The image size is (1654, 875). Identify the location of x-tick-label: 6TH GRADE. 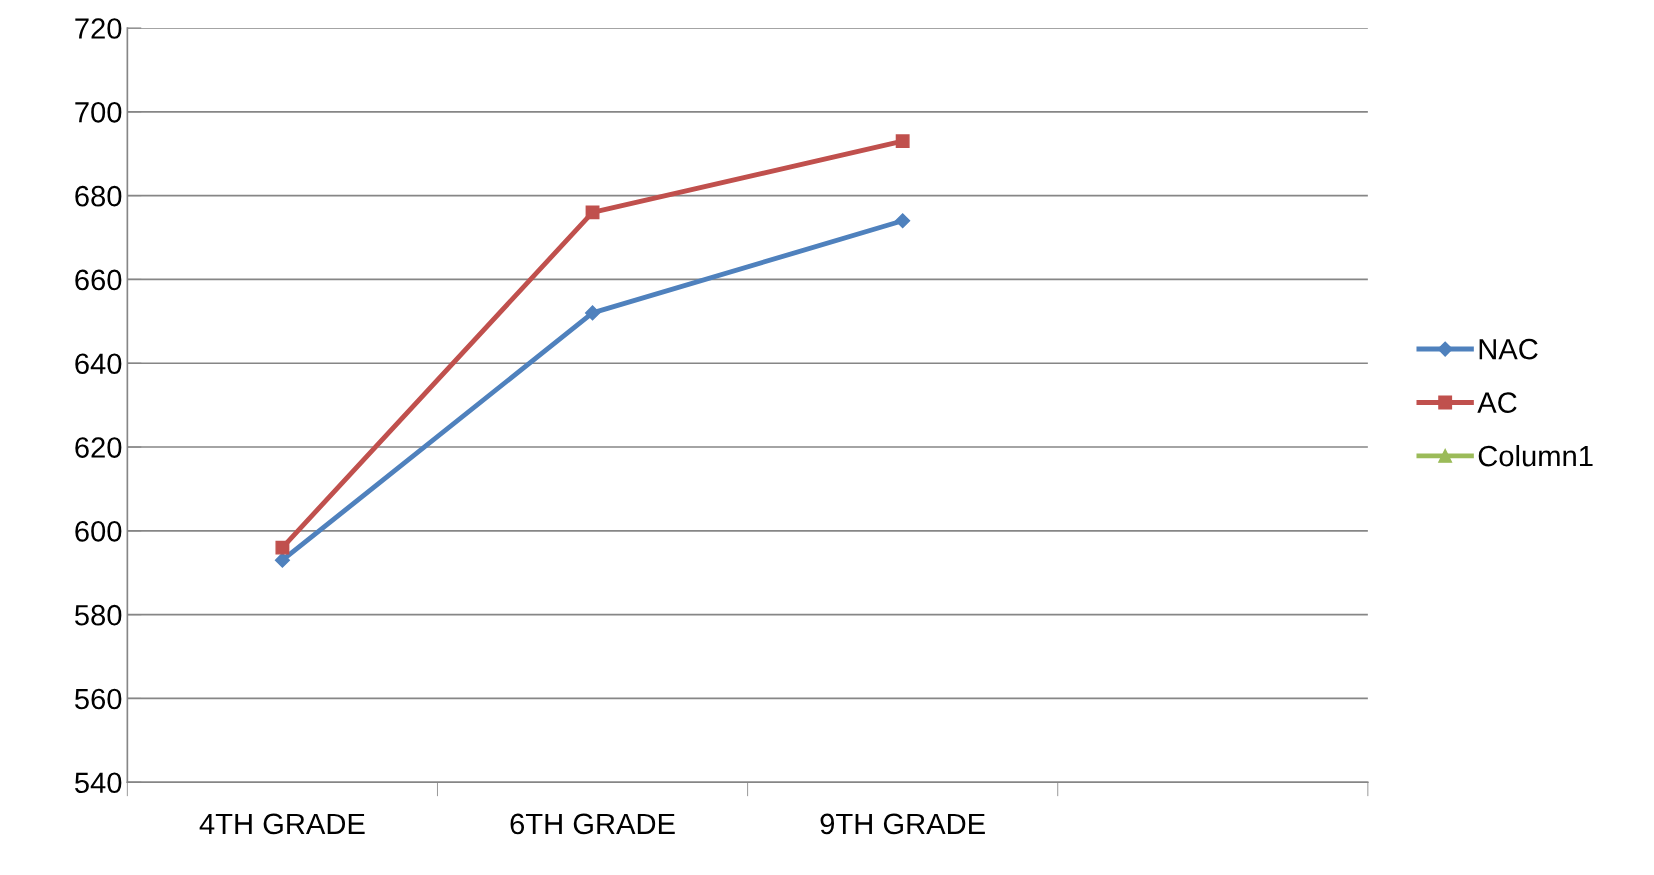
(592, 824).